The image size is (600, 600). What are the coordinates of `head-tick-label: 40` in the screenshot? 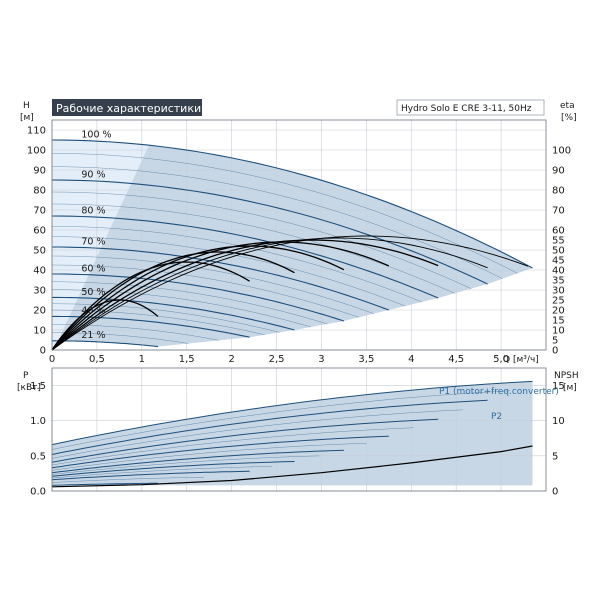 It's located at (39, 271).